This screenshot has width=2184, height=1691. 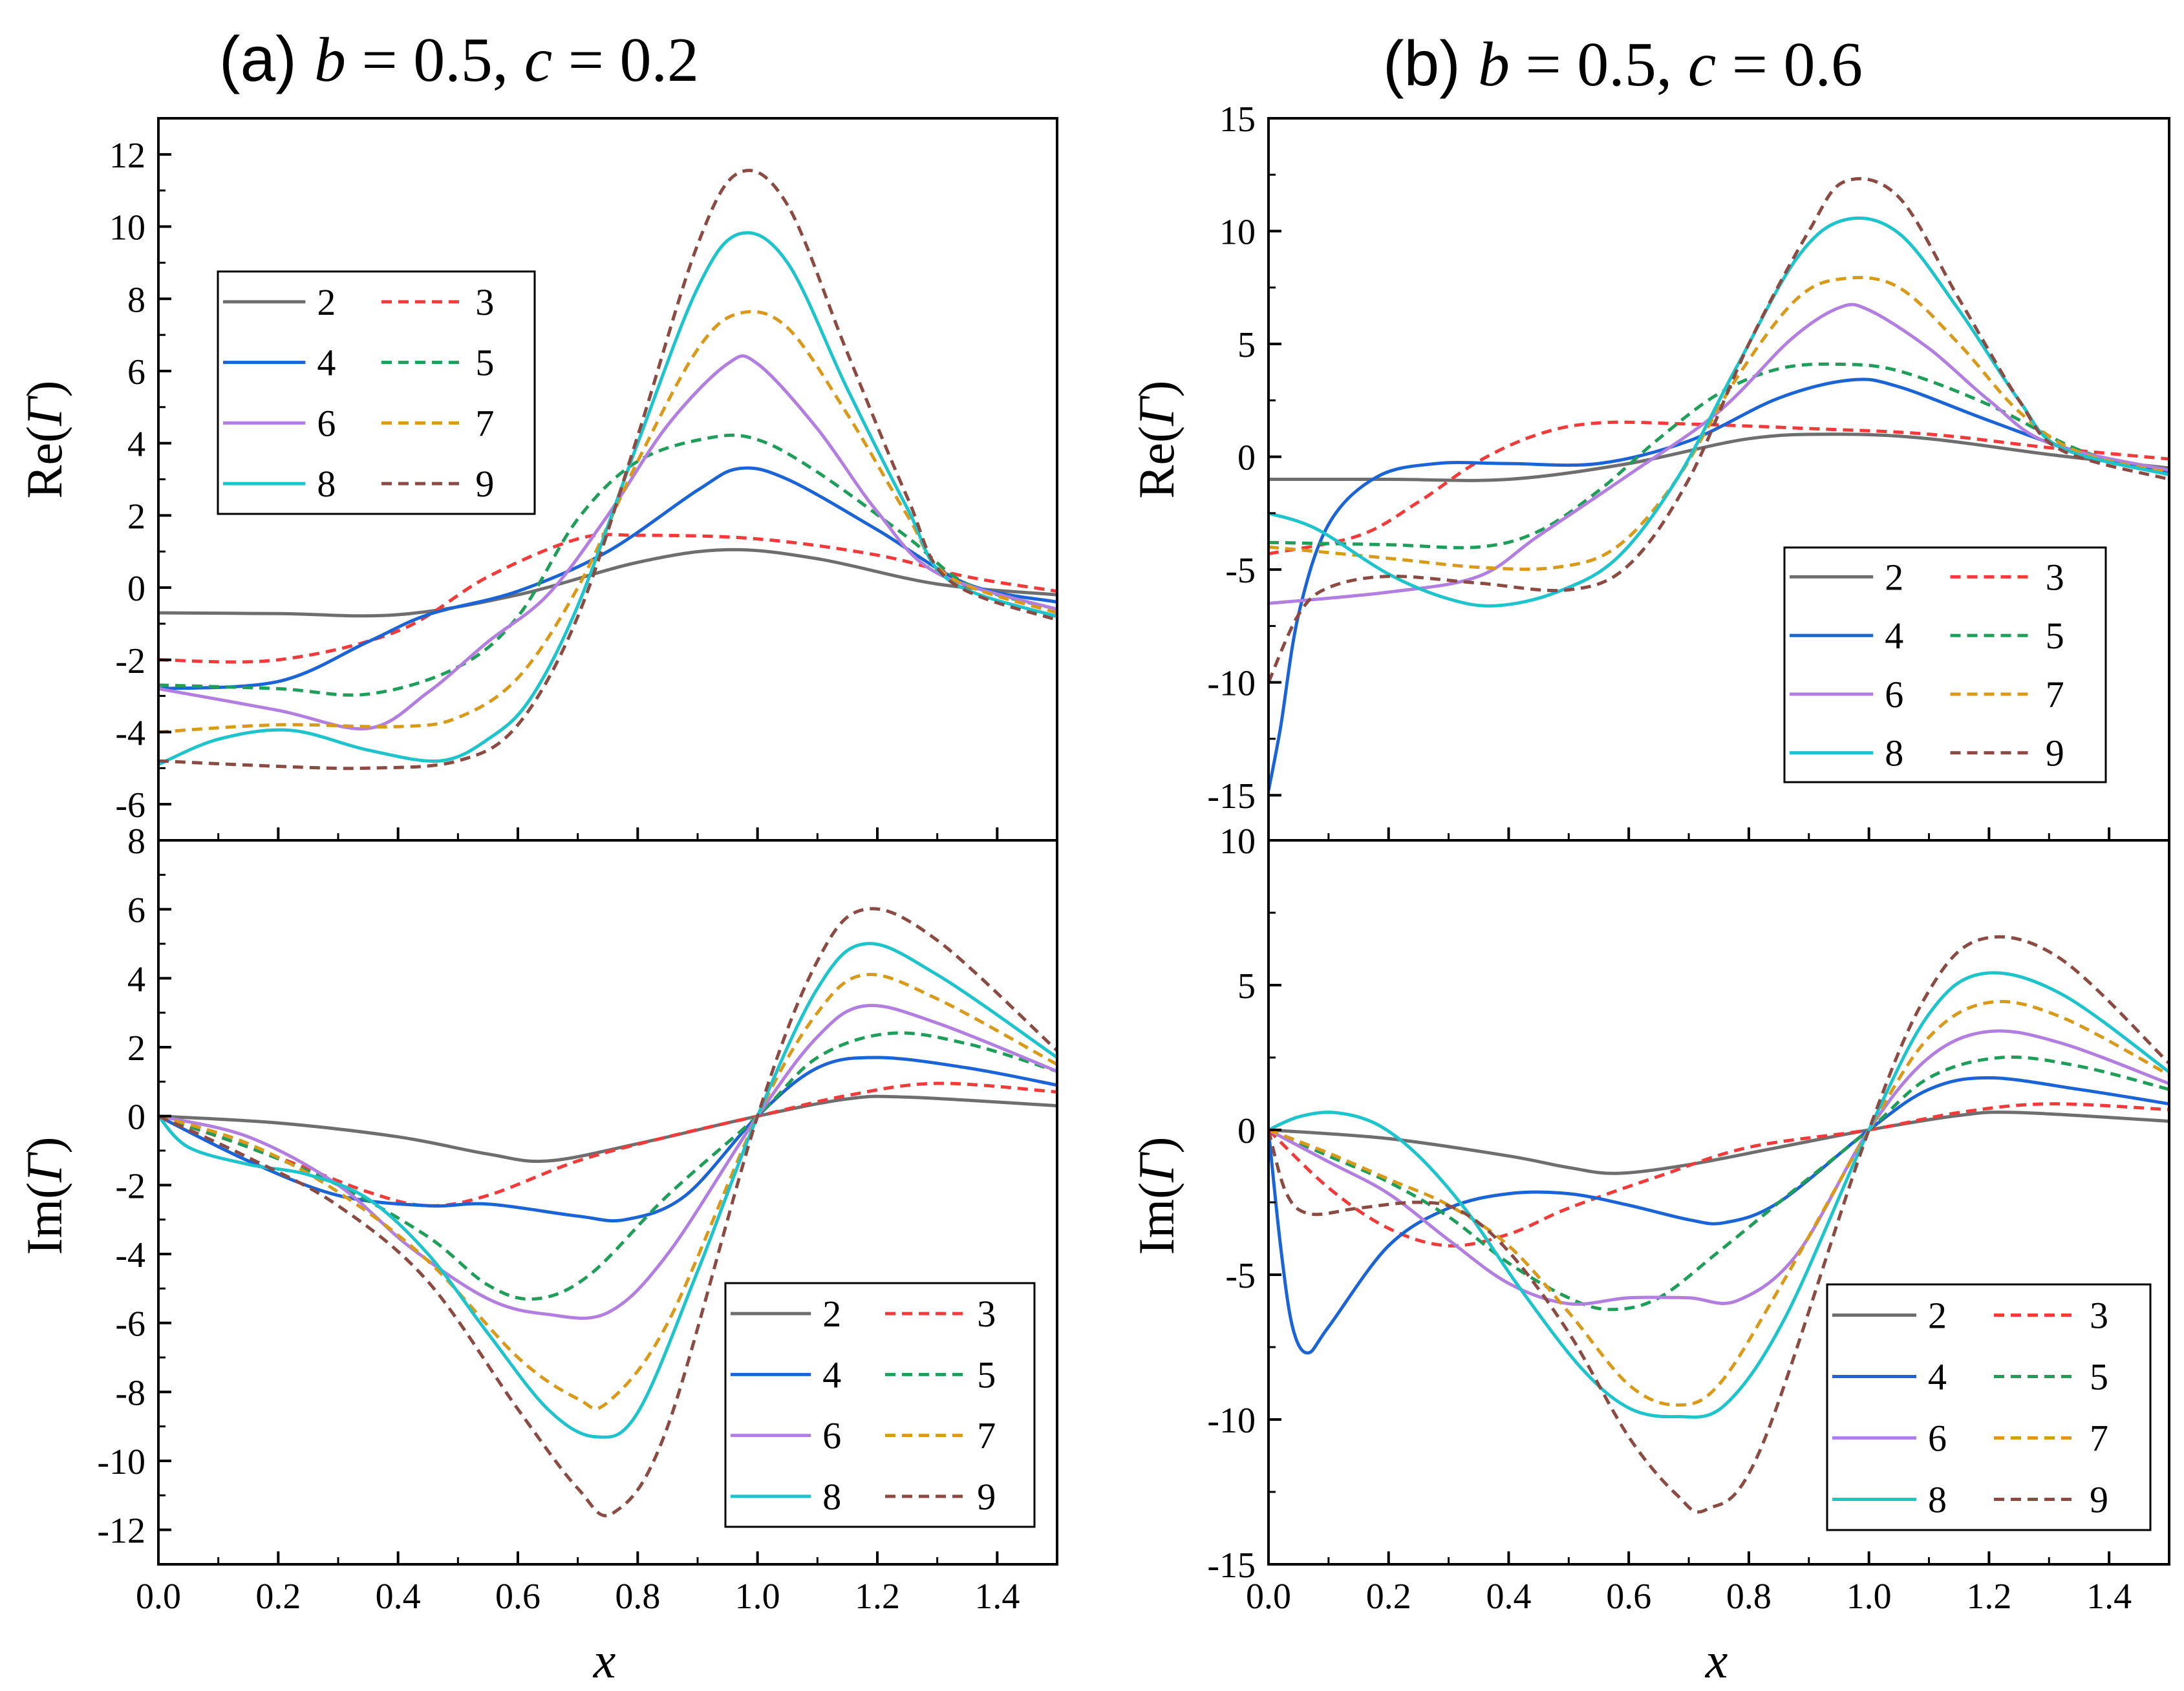 What do you see at coordinates (1937, 1316) in the screenshot?
I see `legend-label-2: 2` at bounding box center [1937, 1316].